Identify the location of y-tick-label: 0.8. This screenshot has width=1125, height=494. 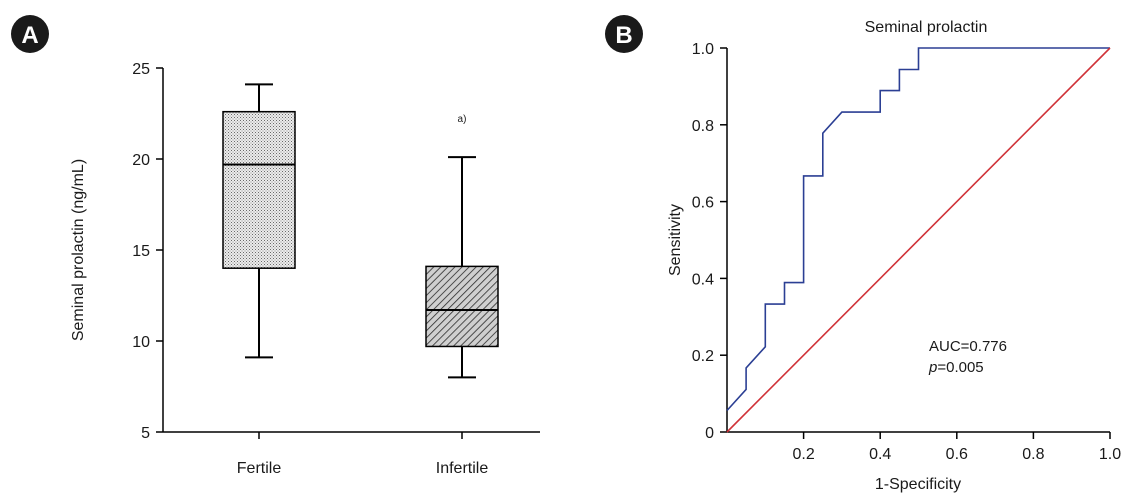
(703, 126).